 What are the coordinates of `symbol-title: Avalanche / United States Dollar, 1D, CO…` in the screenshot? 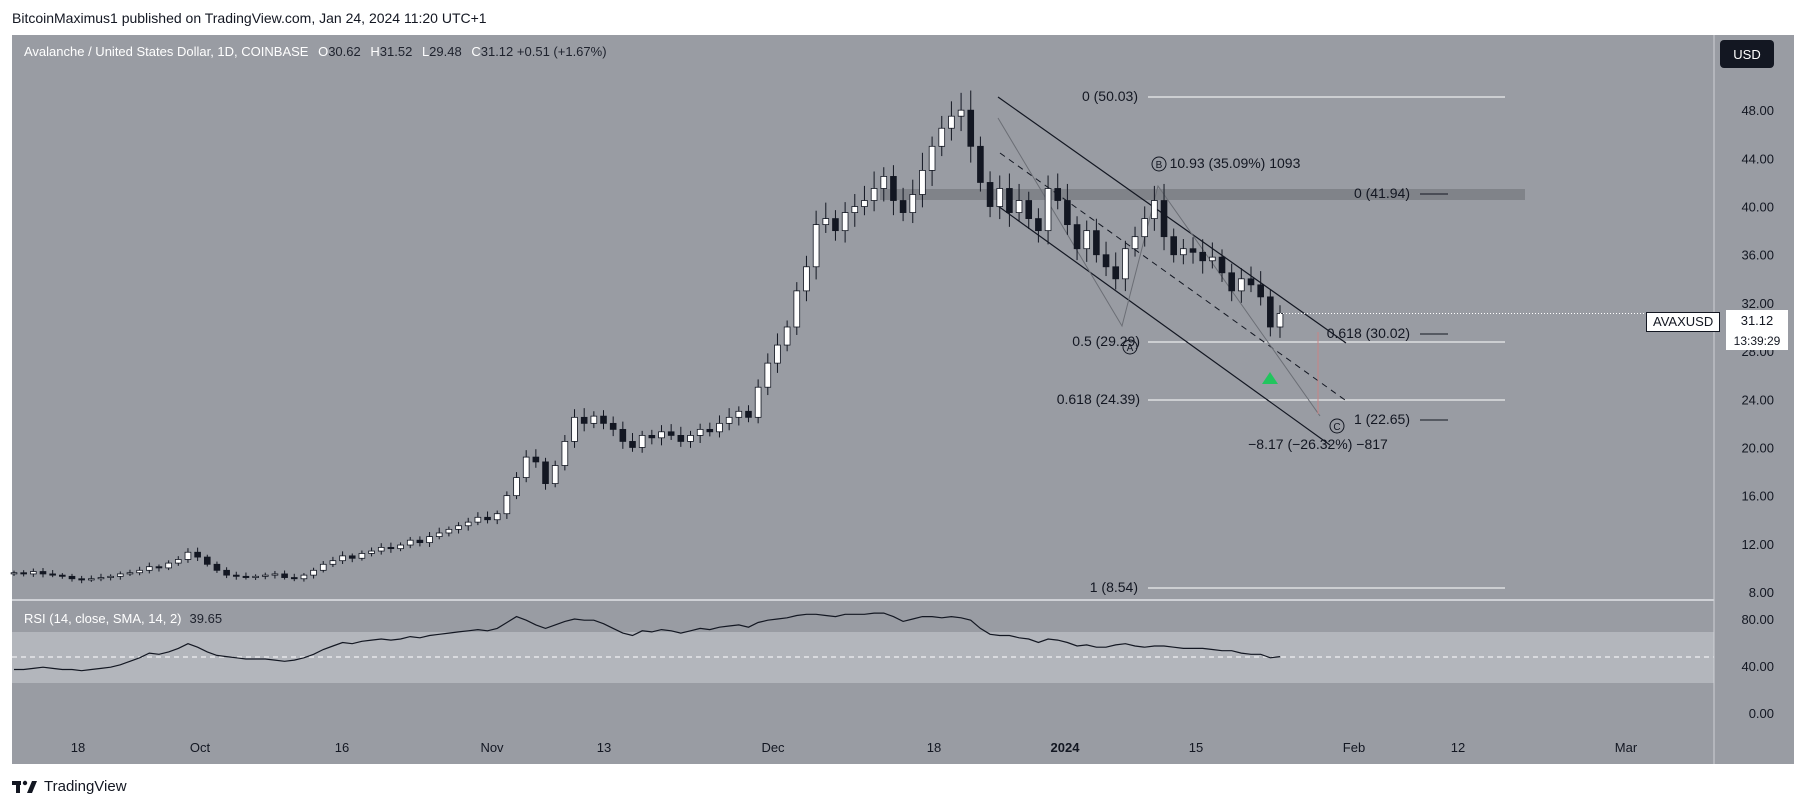 It's located at (166, 51).